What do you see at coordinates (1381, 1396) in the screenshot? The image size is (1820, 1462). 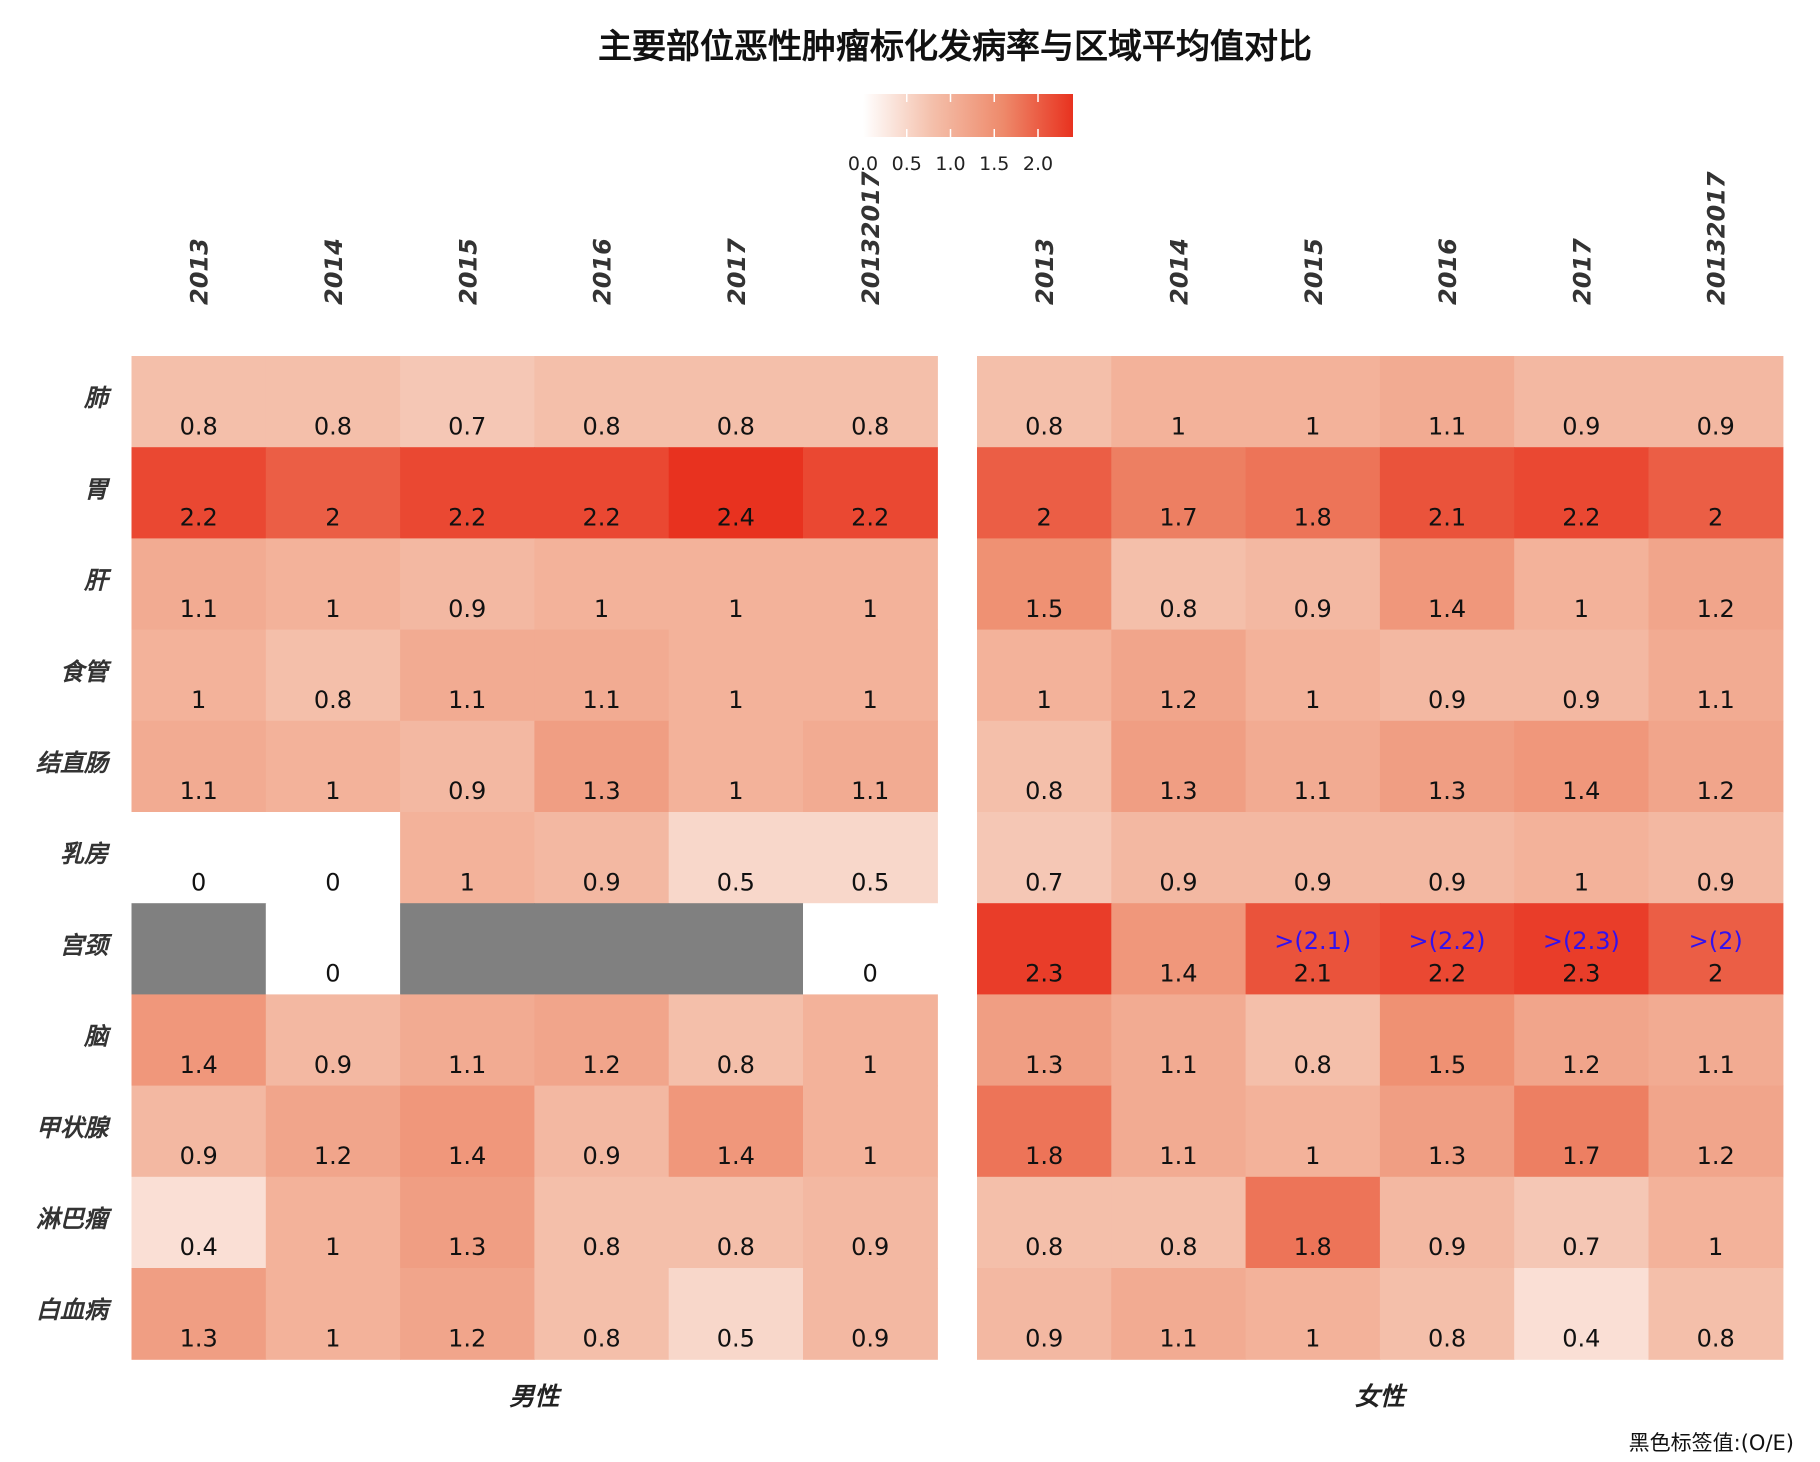 I see `panel-label: 女性` at bounding box center [1381, 1396].